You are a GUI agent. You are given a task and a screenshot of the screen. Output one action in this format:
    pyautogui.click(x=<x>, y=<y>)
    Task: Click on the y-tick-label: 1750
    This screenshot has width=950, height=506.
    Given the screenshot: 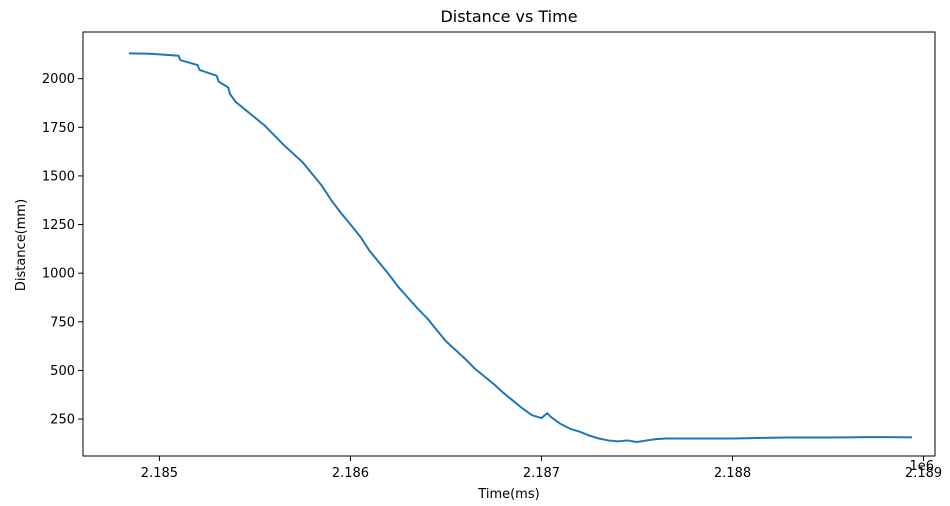 What is the action you would take?
    pyautogui.click(x=58, y=128)
    